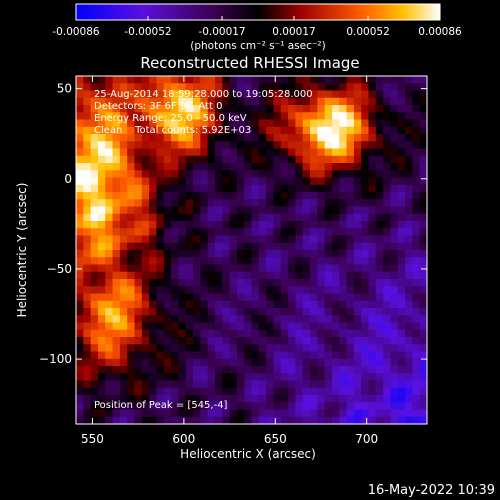  I want to click on colorbar-tick-label: -0.00017, so click(221, 32).